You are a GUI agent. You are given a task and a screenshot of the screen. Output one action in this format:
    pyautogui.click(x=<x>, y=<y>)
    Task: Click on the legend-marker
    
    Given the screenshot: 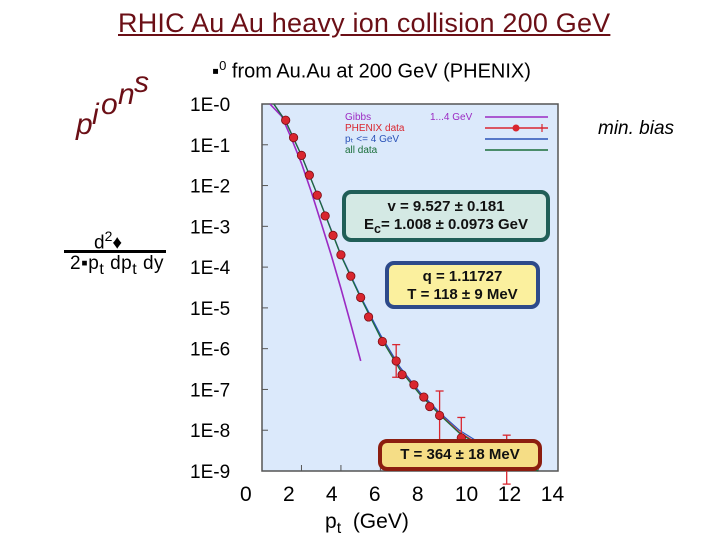 What is the action you would take?
    pyautogui.click(x=516, y=128)
    